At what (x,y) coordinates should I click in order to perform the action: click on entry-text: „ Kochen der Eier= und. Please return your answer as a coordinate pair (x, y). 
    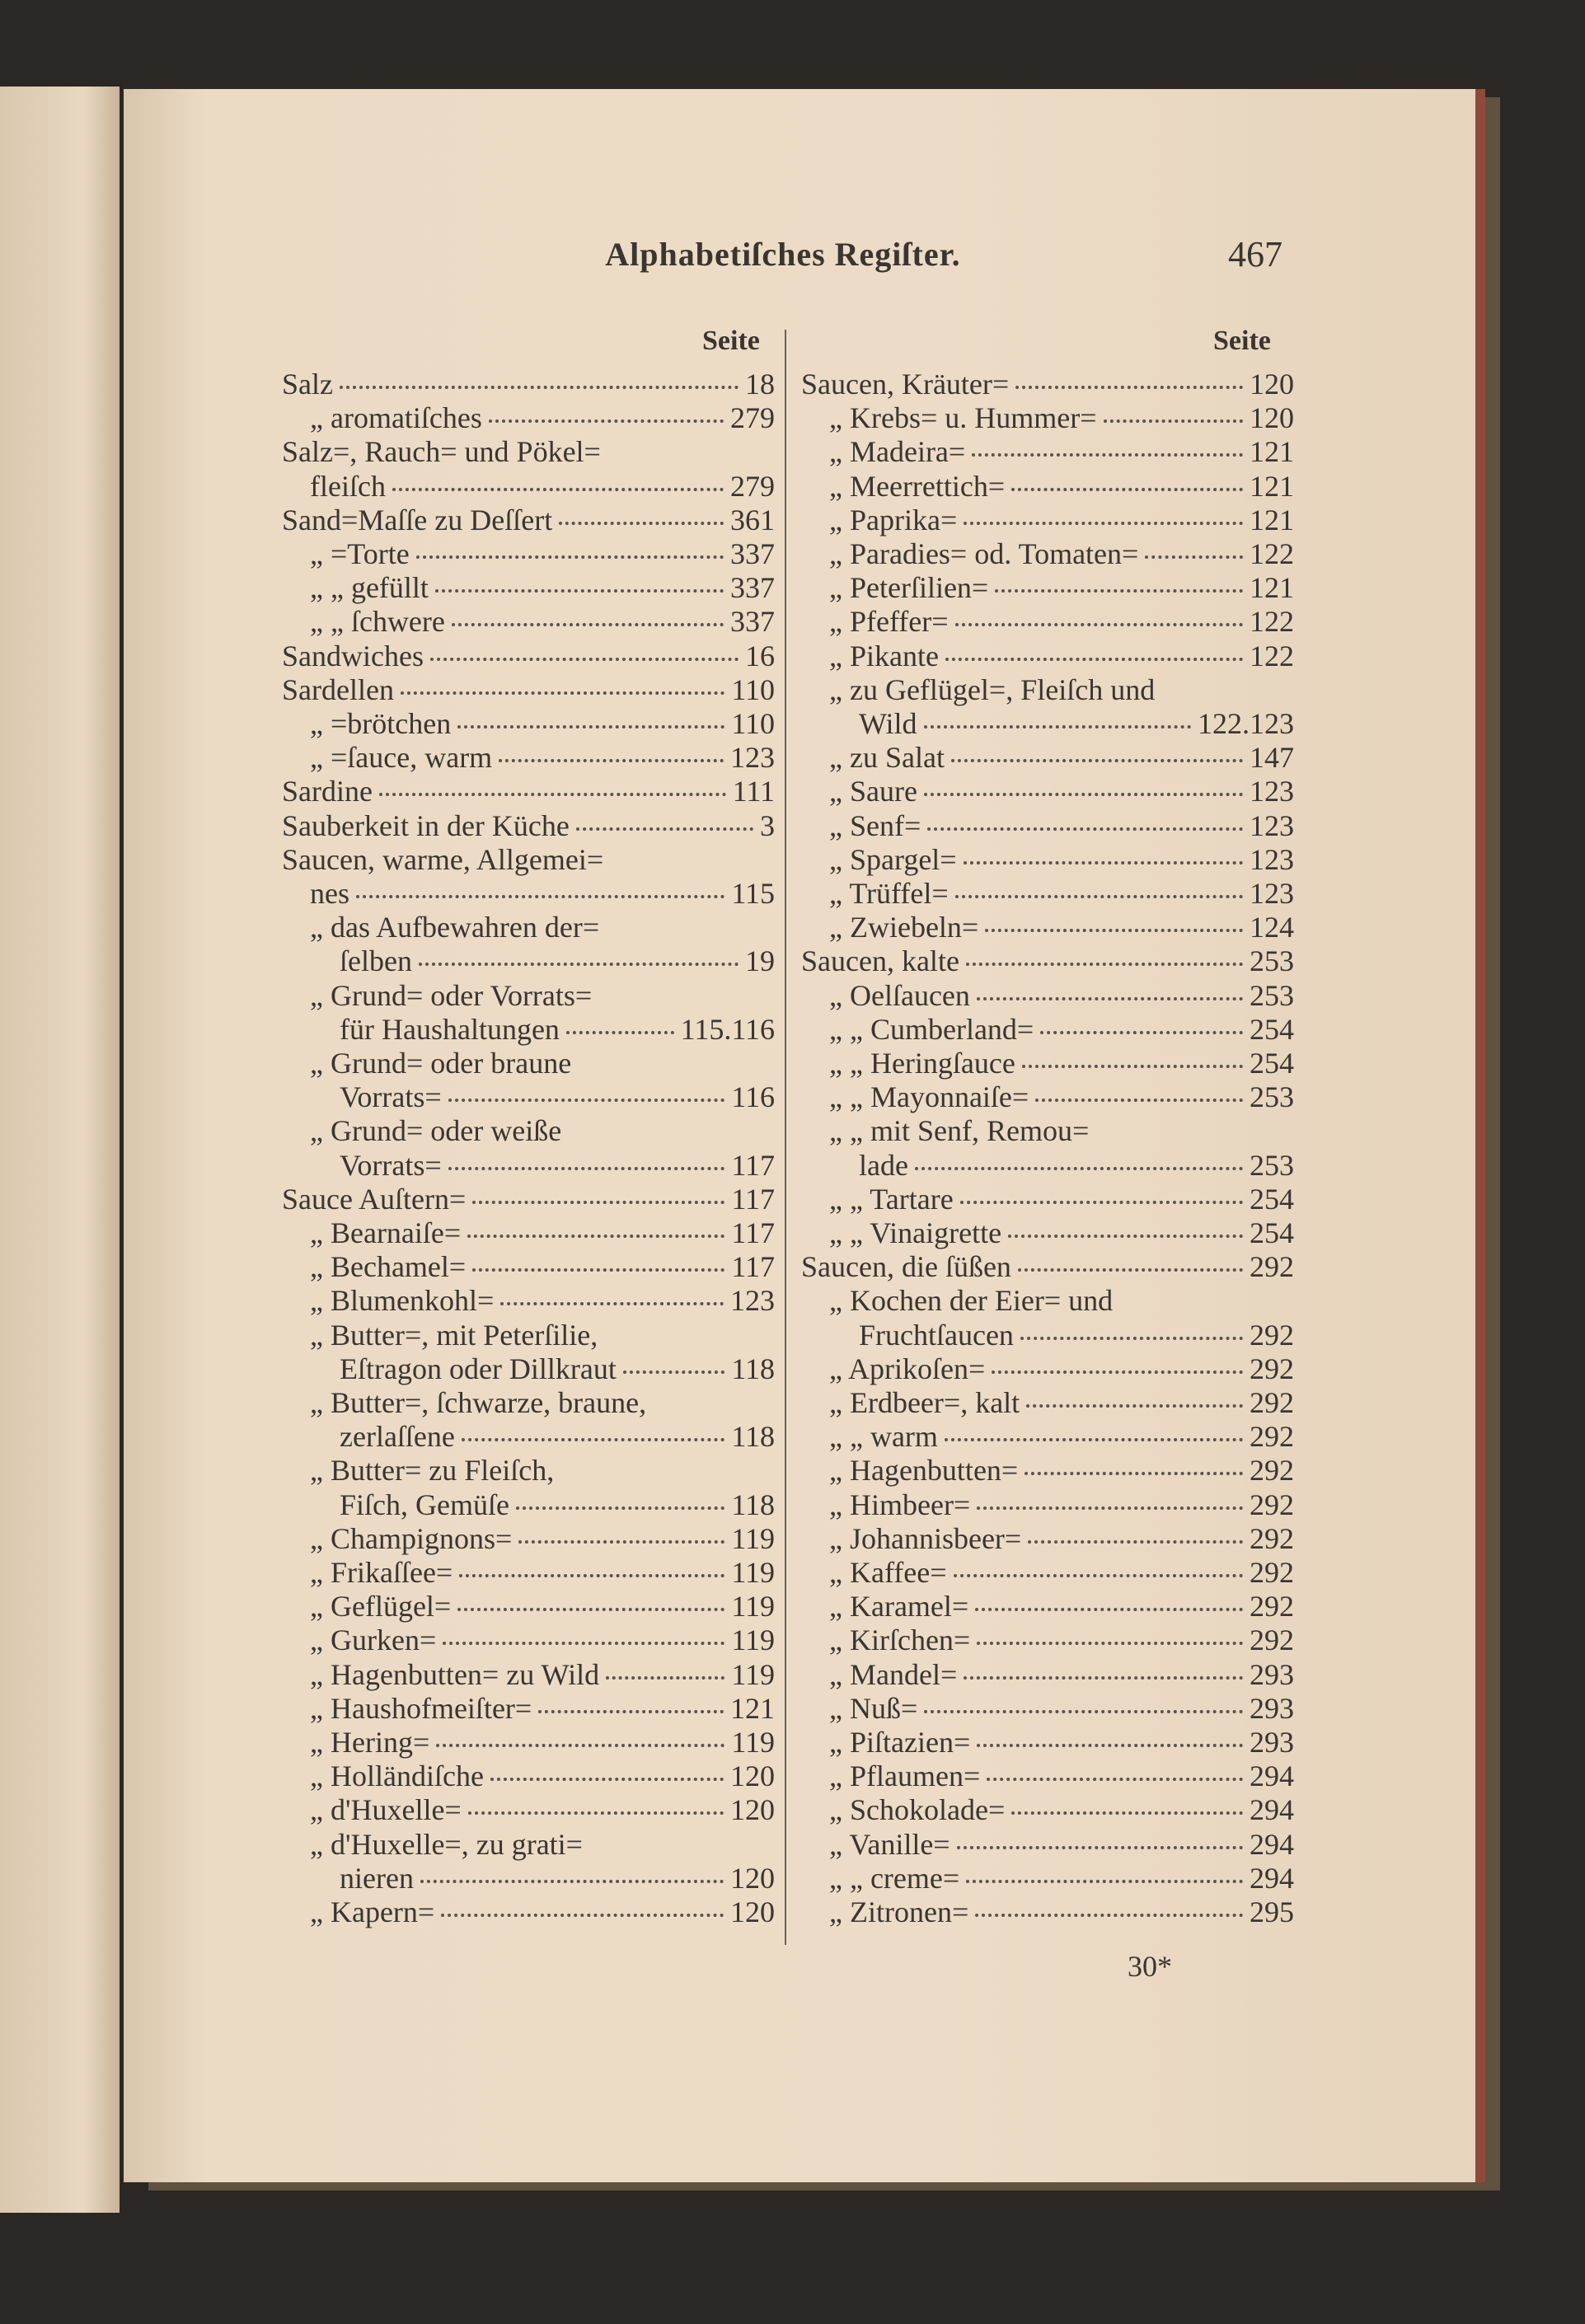
    Looking at the image, I should click on (971, 1301).